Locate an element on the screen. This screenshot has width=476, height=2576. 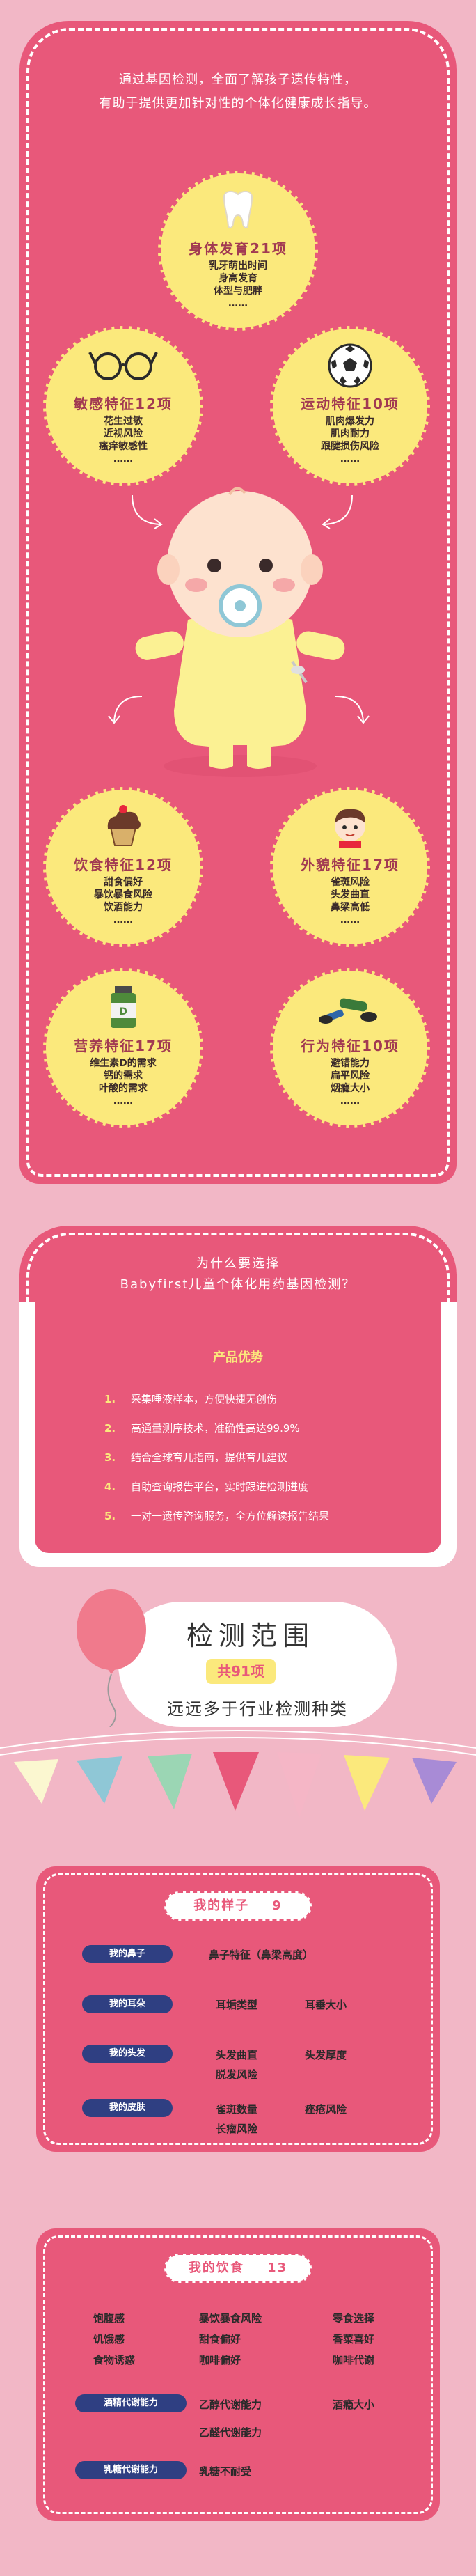
trait-item: 钙的需求 is located at coordinates (124, 1076).